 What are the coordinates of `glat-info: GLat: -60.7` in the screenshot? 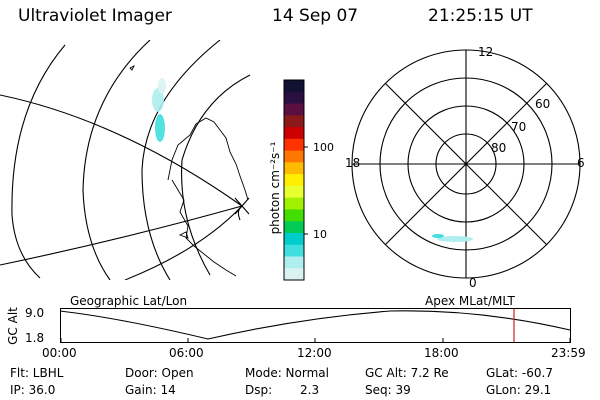 It's located at (519, 373).